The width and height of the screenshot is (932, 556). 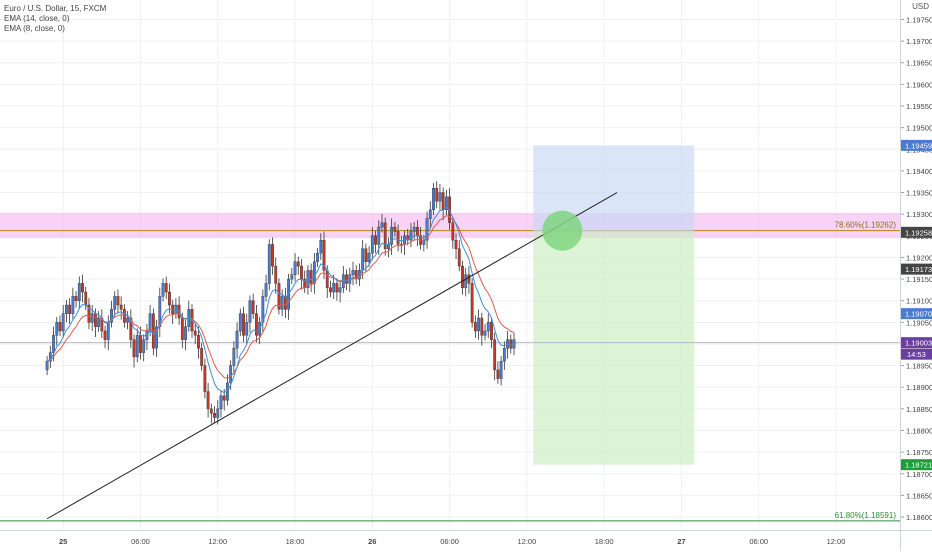 I want to click on countdown-bg, so click(x=916, y=354).